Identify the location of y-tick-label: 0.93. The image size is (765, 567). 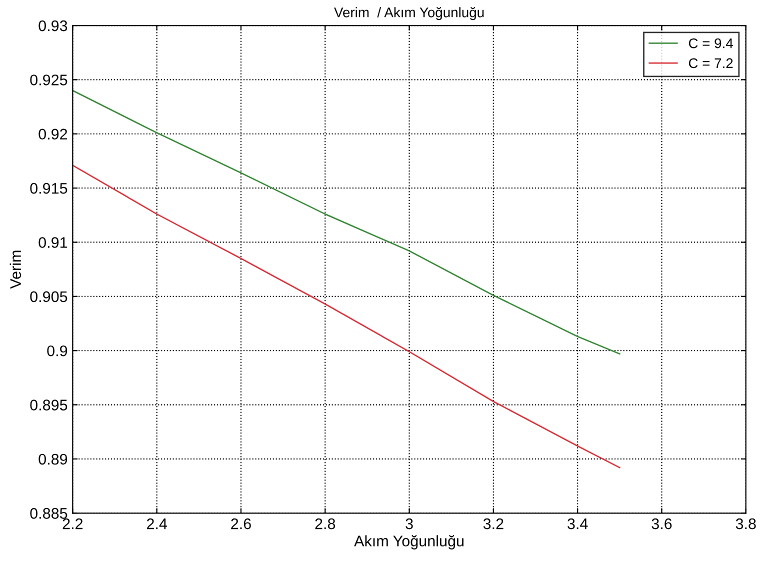
(53, 26).